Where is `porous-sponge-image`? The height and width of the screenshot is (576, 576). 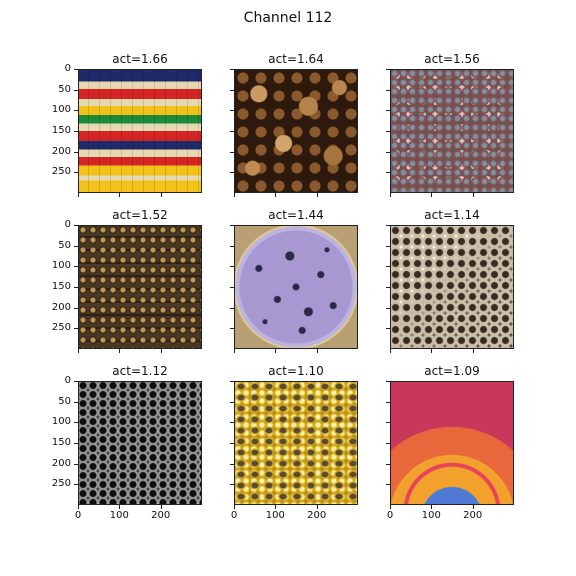 porous-sponge-image is located at coordinates (452, 287).